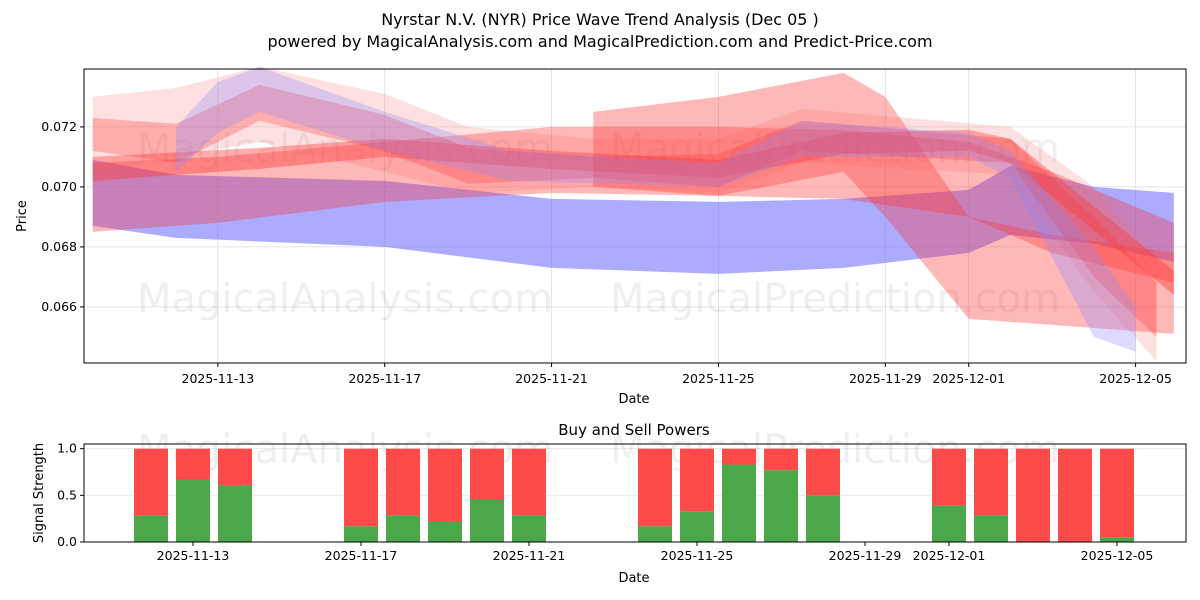  I want to click on y-tick-label: 0.0, so click(67, 541).